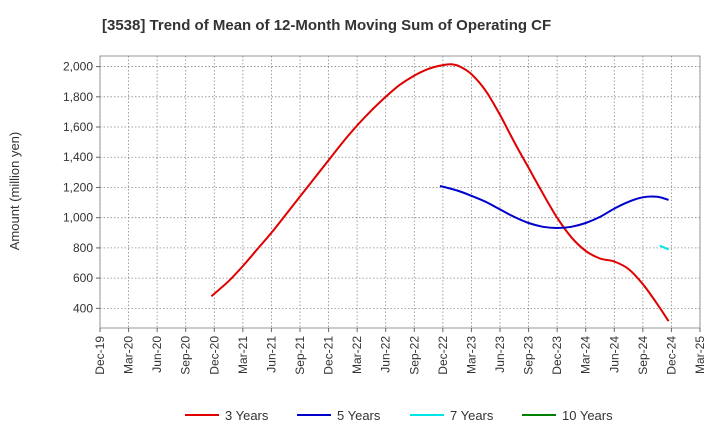 This screenshot has width=720, height=440. Describe the element at coordinates (472, 415) in the screenshot. I see `legend-label: 7 Years` at that location.